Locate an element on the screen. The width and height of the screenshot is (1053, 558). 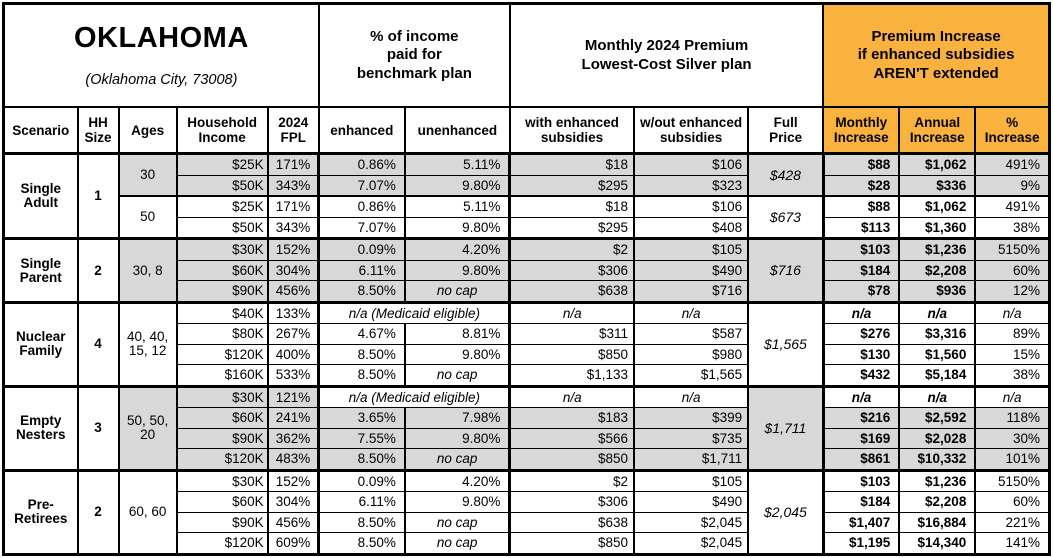
annual-increase-cell: $10,332 is located at coordinates (937, 459).